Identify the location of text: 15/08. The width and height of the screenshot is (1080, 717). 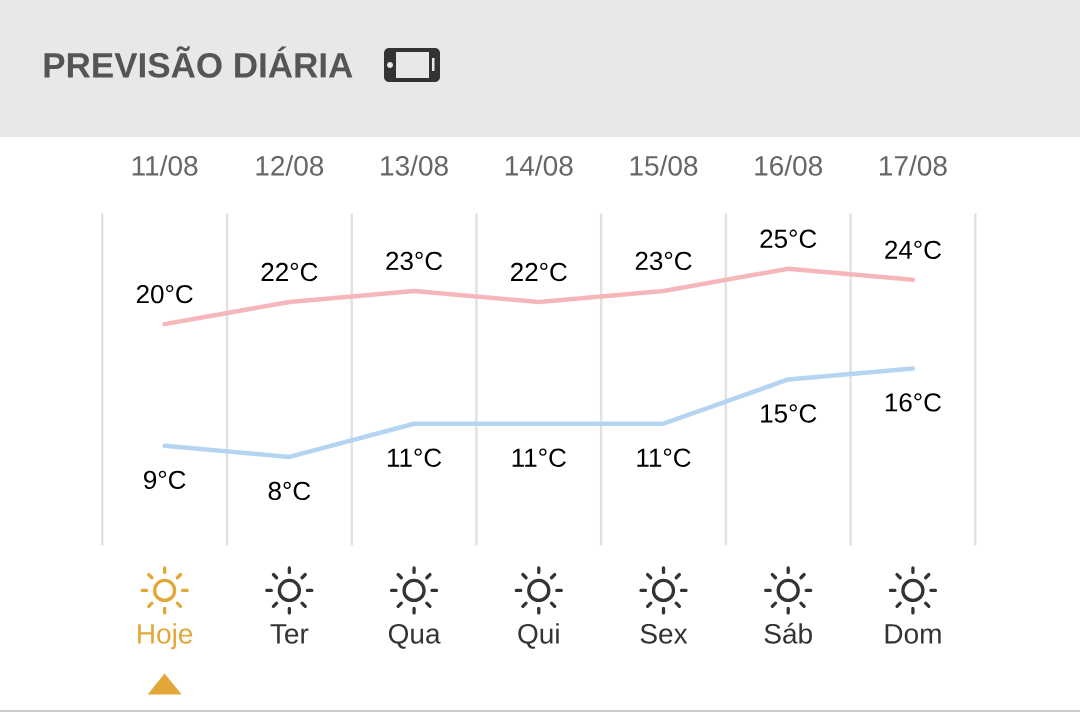
(664, 165).